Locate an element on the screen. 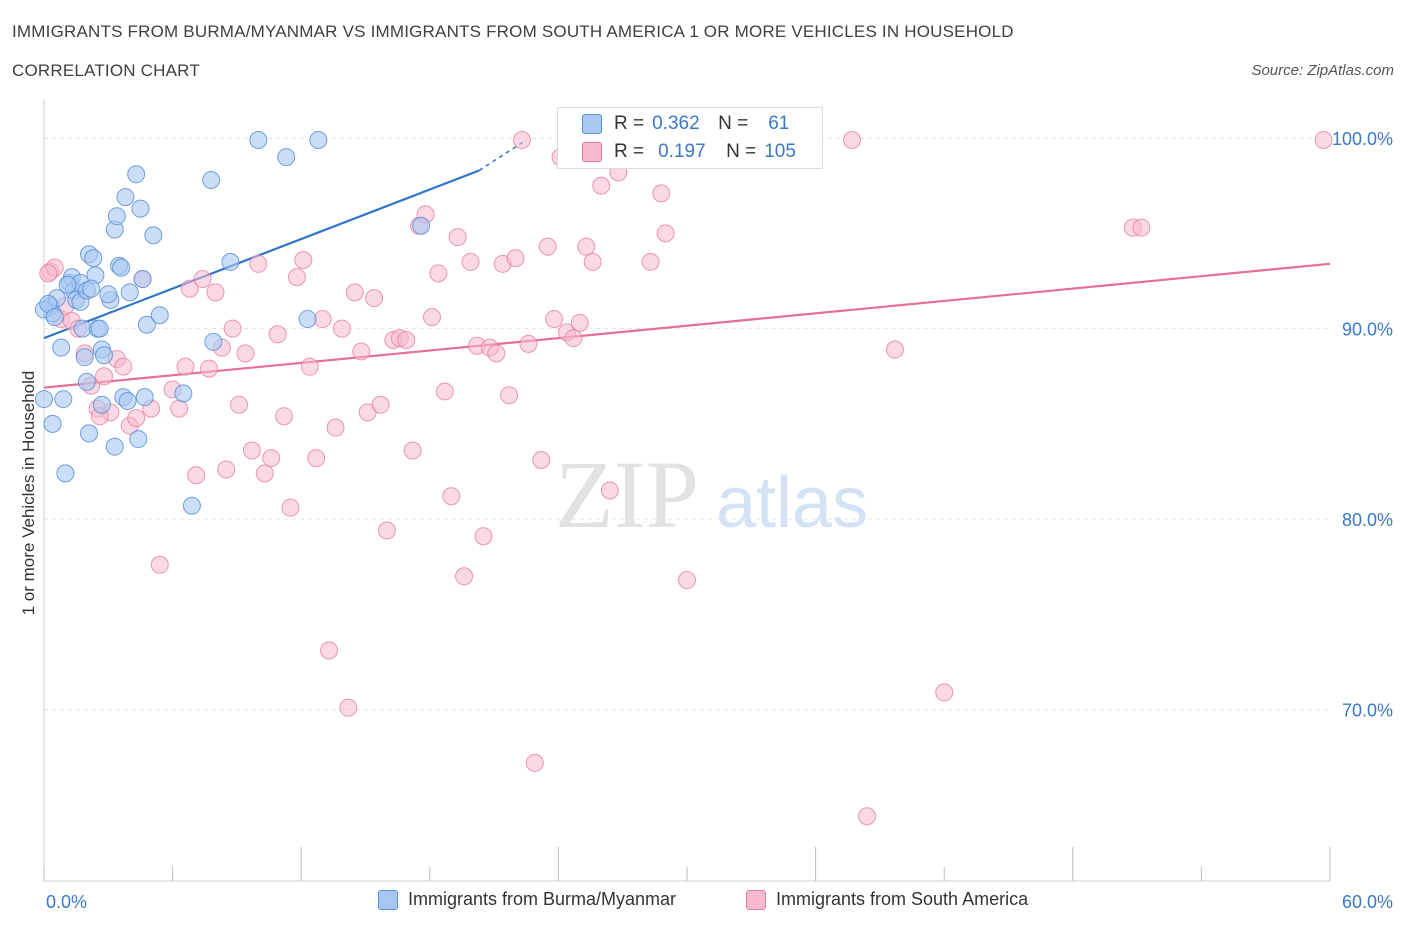 This screenshot has width=1406, height=930. stats-swatch-pink is located at coordinates (592, 152).